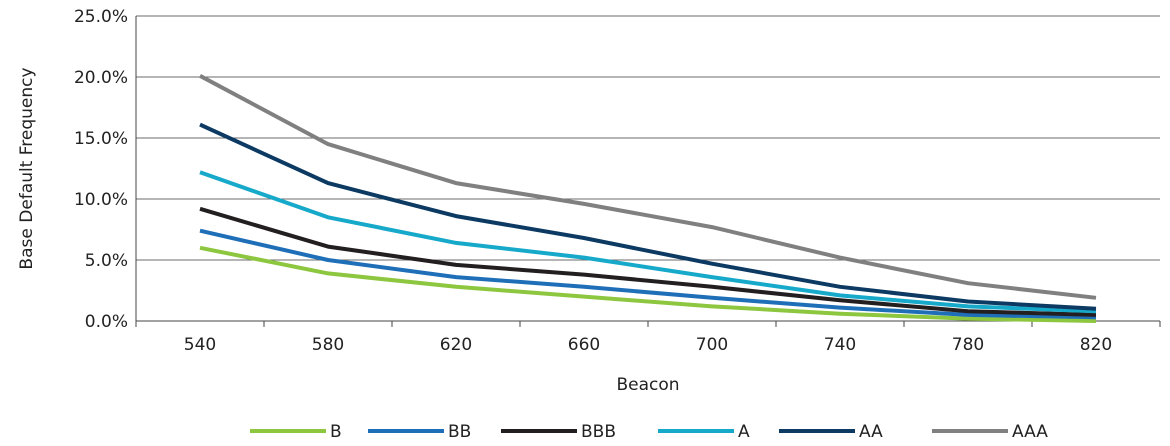  What do you see at coordinates (101, 200) in the screenshot?
I see `y-tick-label: 10.0%` at bounding box center [101, 200].